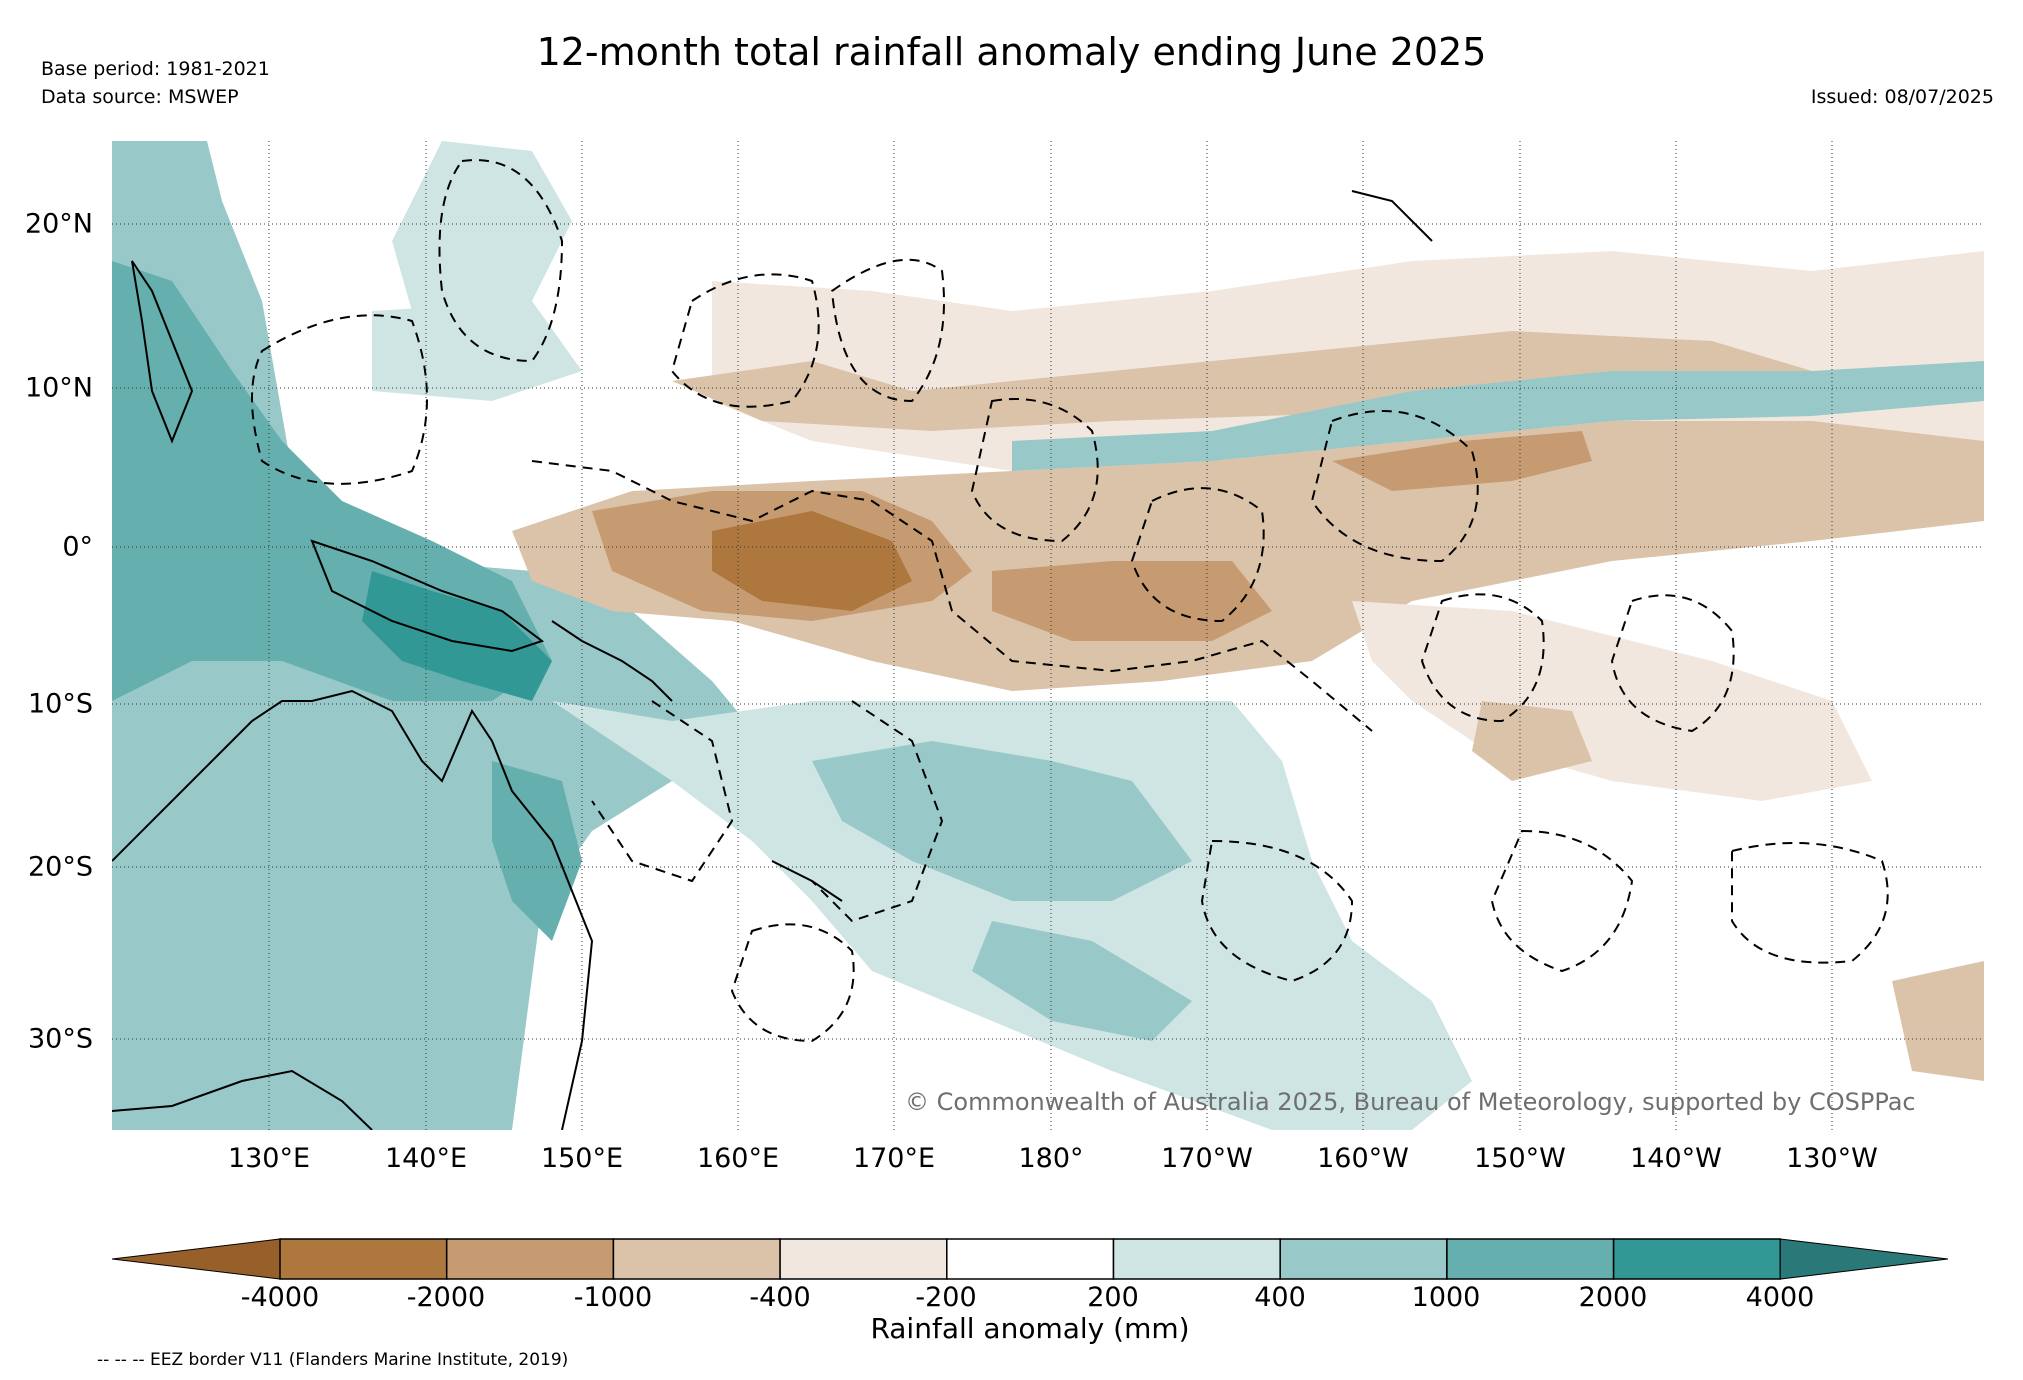  Describe the element at coordinates (1012, 915) in the screenshot. I see `wet-region-spcz` at that location.